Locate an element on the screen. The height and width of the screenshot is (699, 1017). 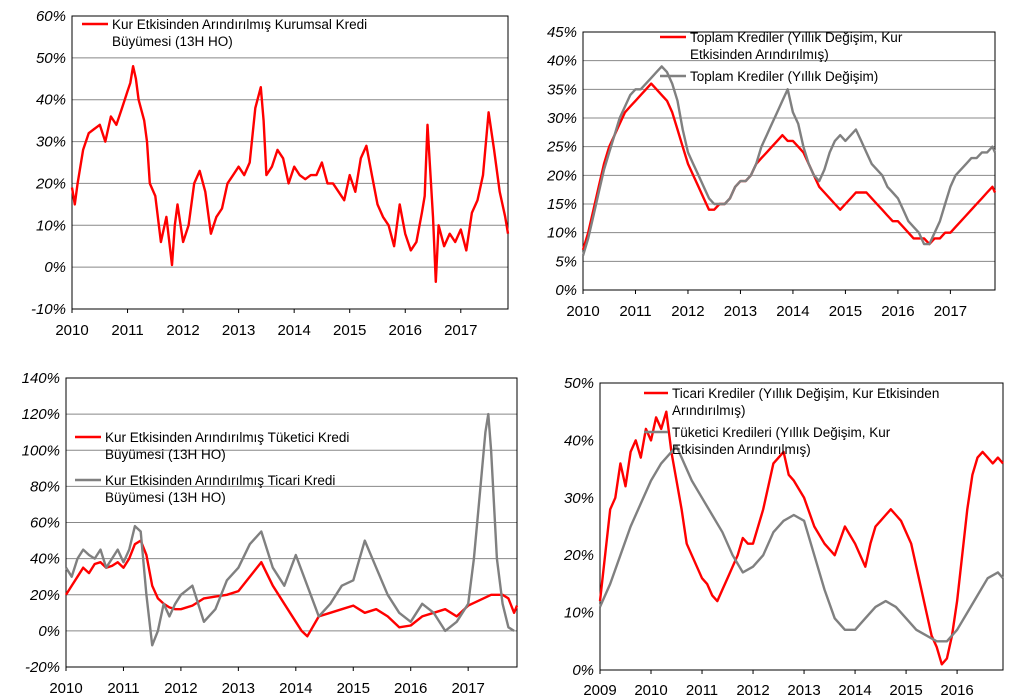
y-tick-label: -10% is located at coordinates (48, 309).